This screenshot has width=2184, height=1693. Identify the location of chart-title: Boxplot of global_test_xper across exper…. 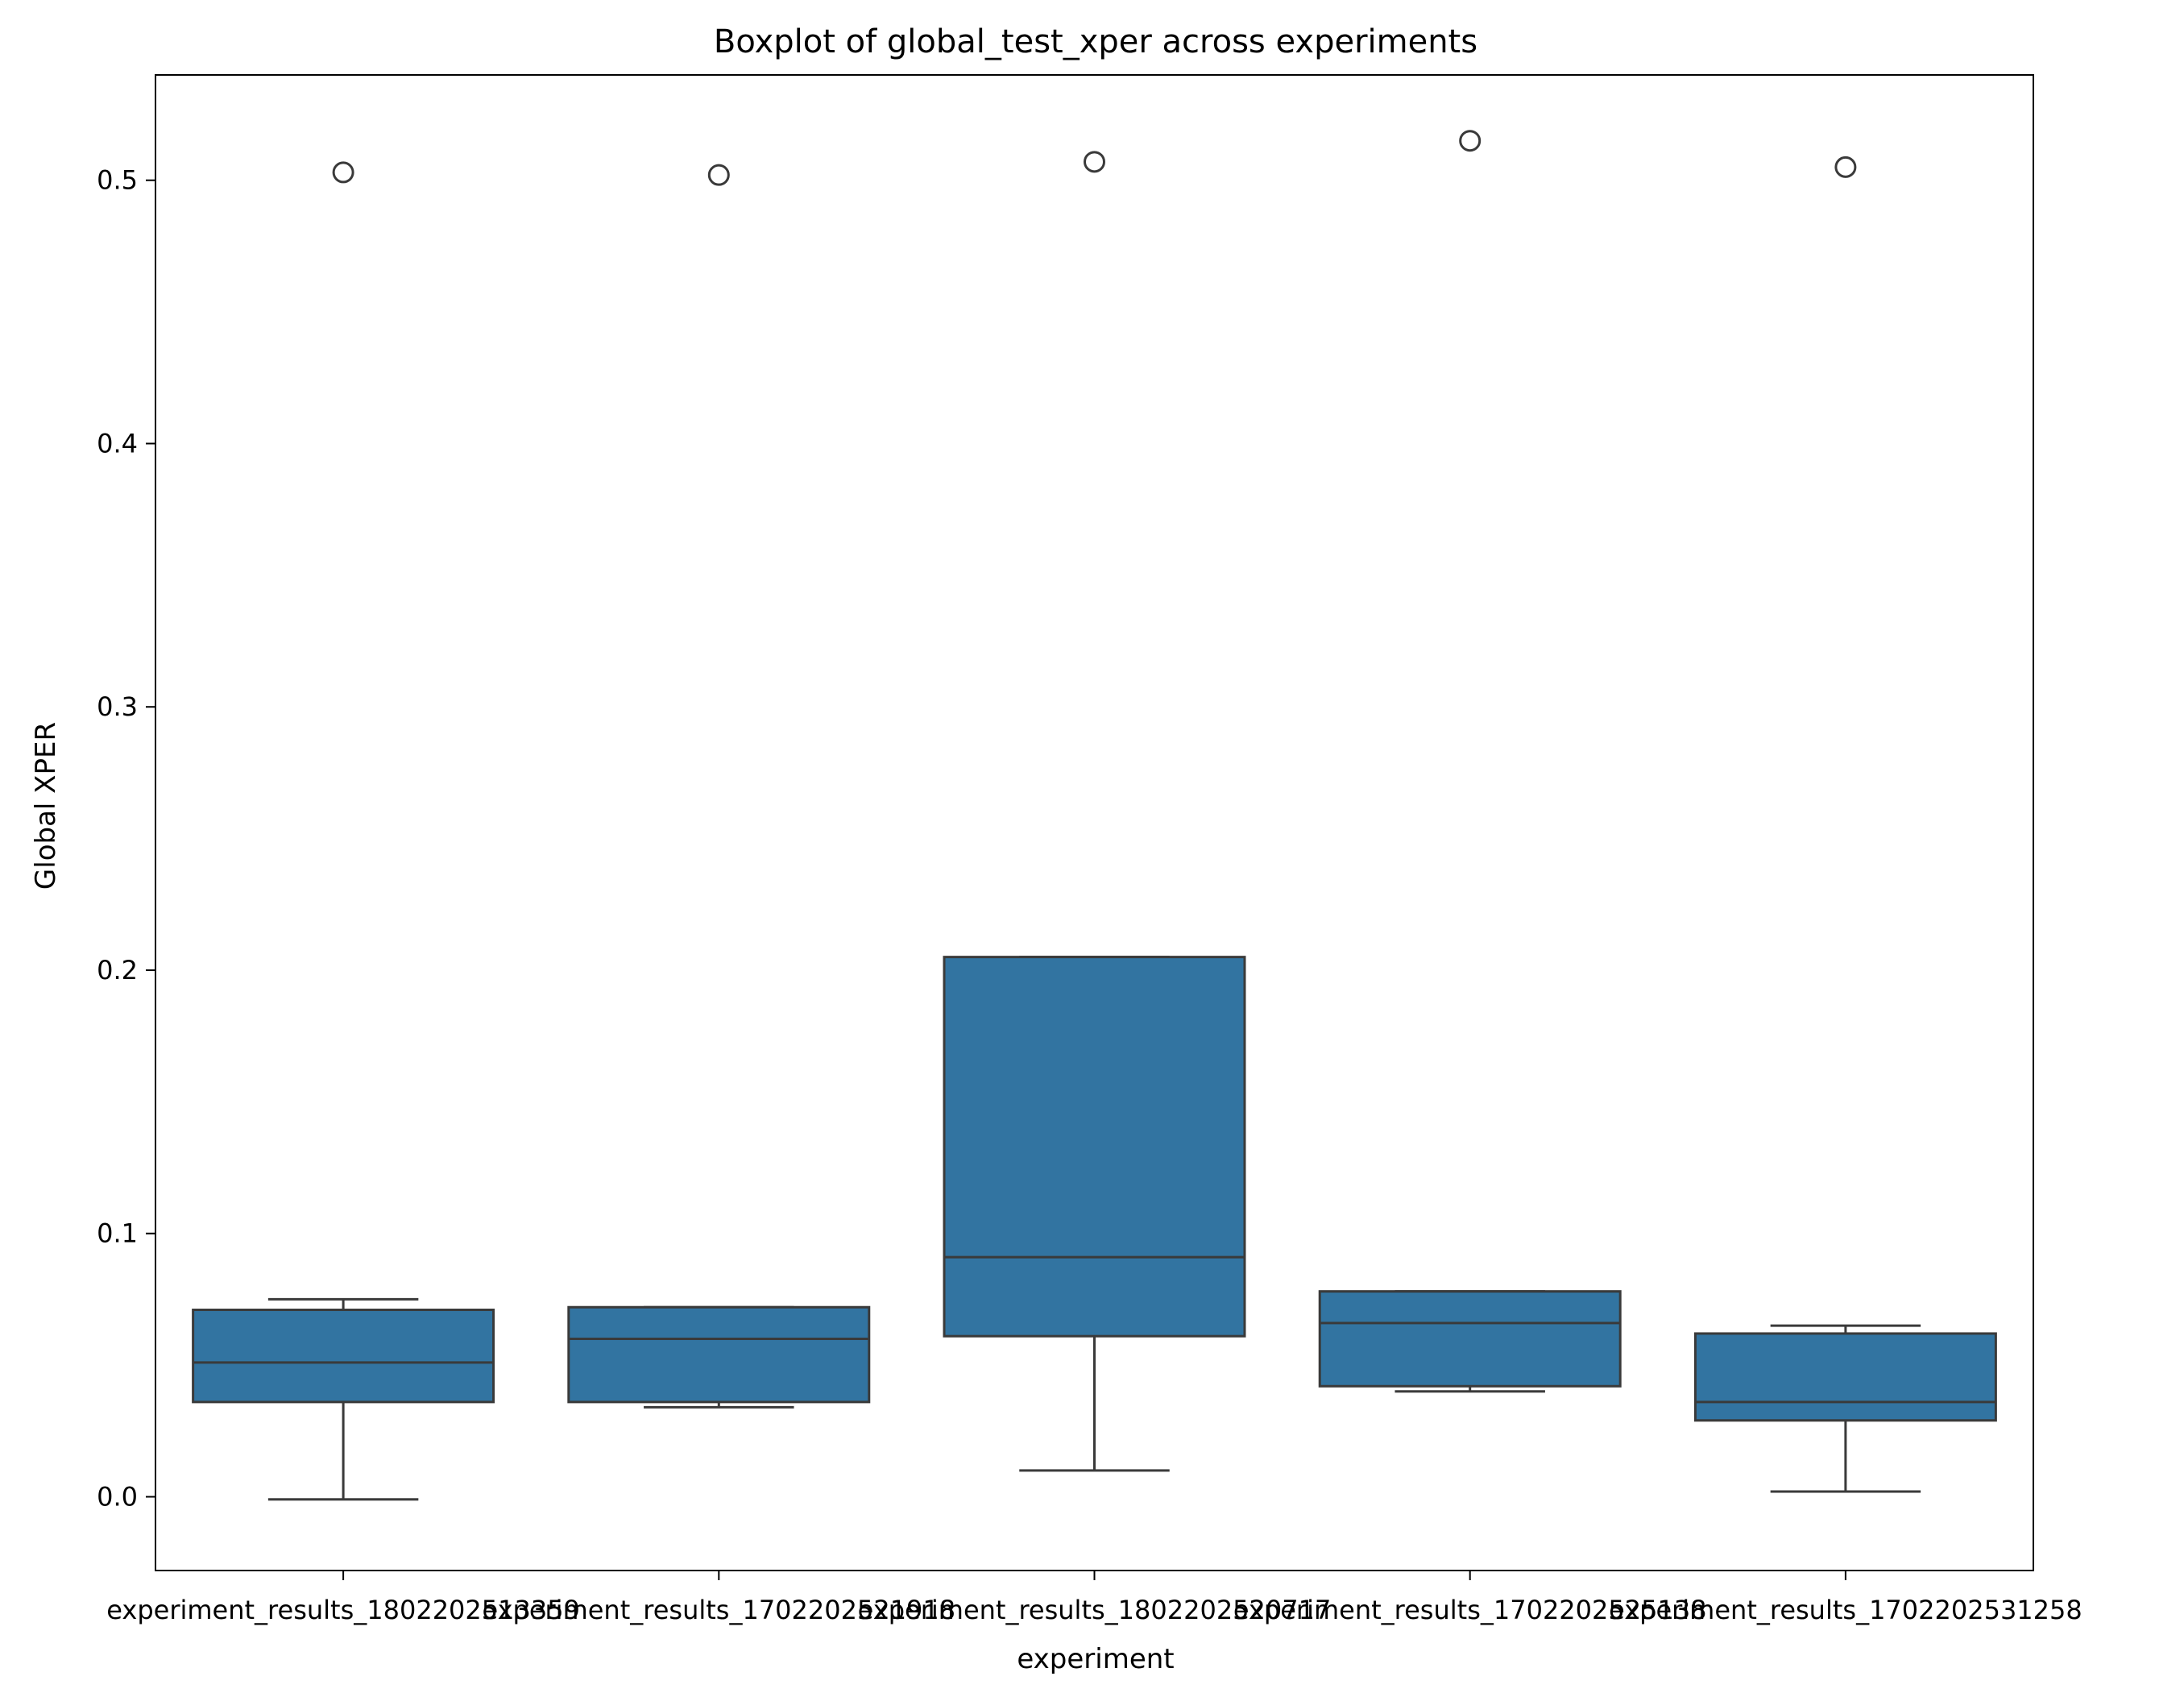
(1095, 41).